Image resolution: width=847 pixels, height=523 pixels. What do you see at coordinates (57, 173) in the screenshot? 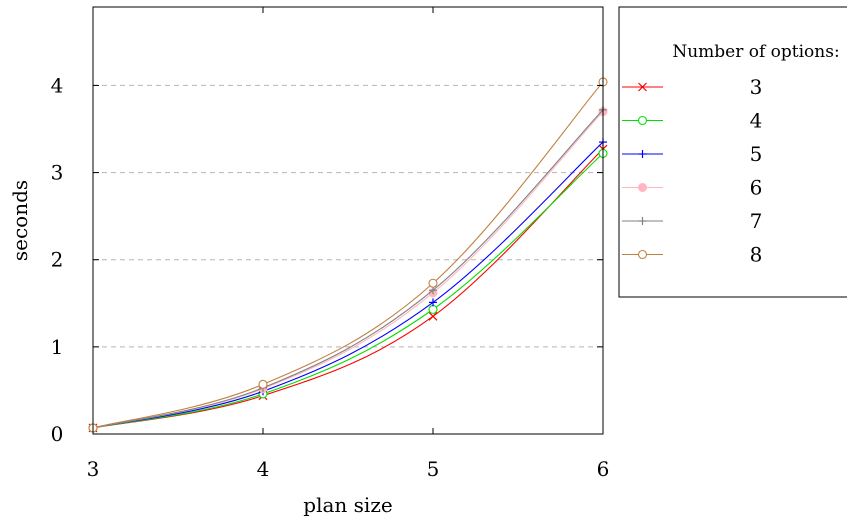
I see `y-tick-label-3: 3` at bounding box center [57, 173].